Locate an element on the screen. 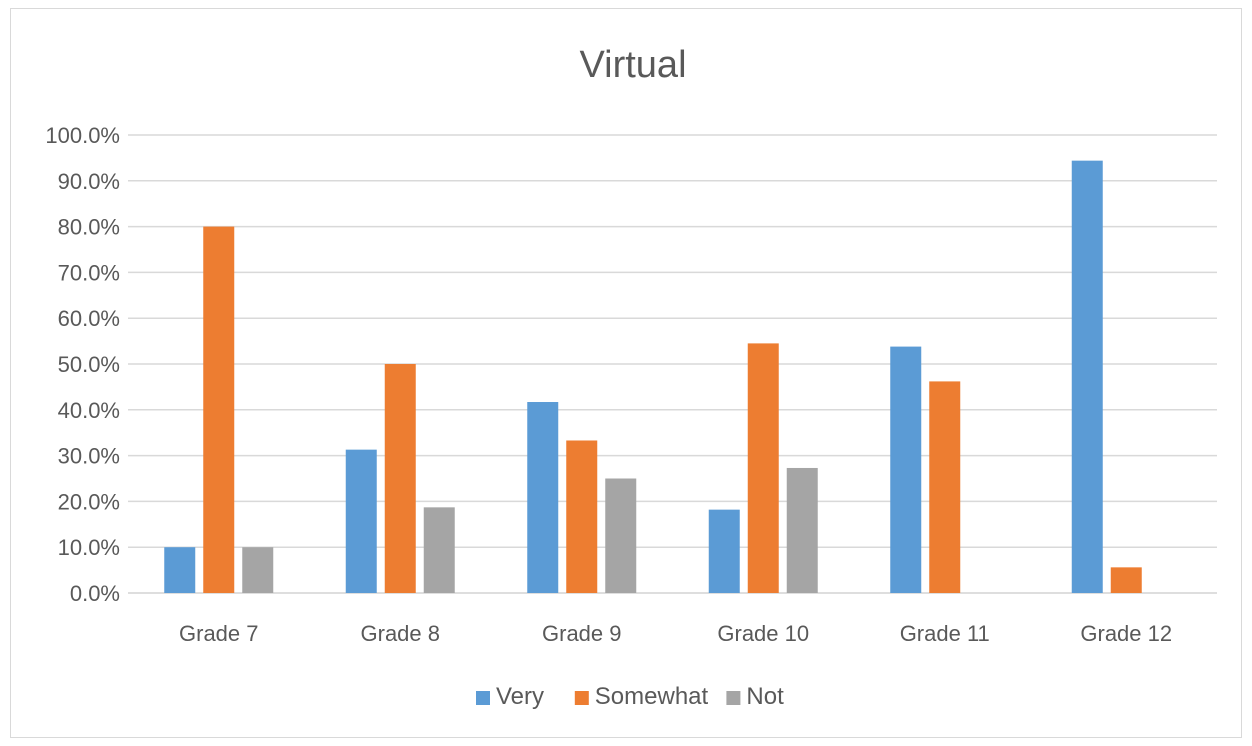 This screenshot has width=1252, height=746. y-tick-label: 0.0% is located at coordinates (95, 593).